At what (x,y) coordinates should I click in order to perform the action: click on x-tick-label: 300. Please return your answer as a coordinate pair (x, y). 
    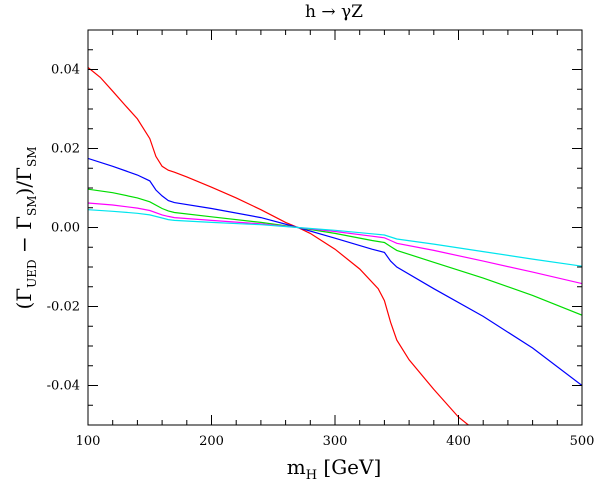
    Looking at the image, I should click on (335, 441).